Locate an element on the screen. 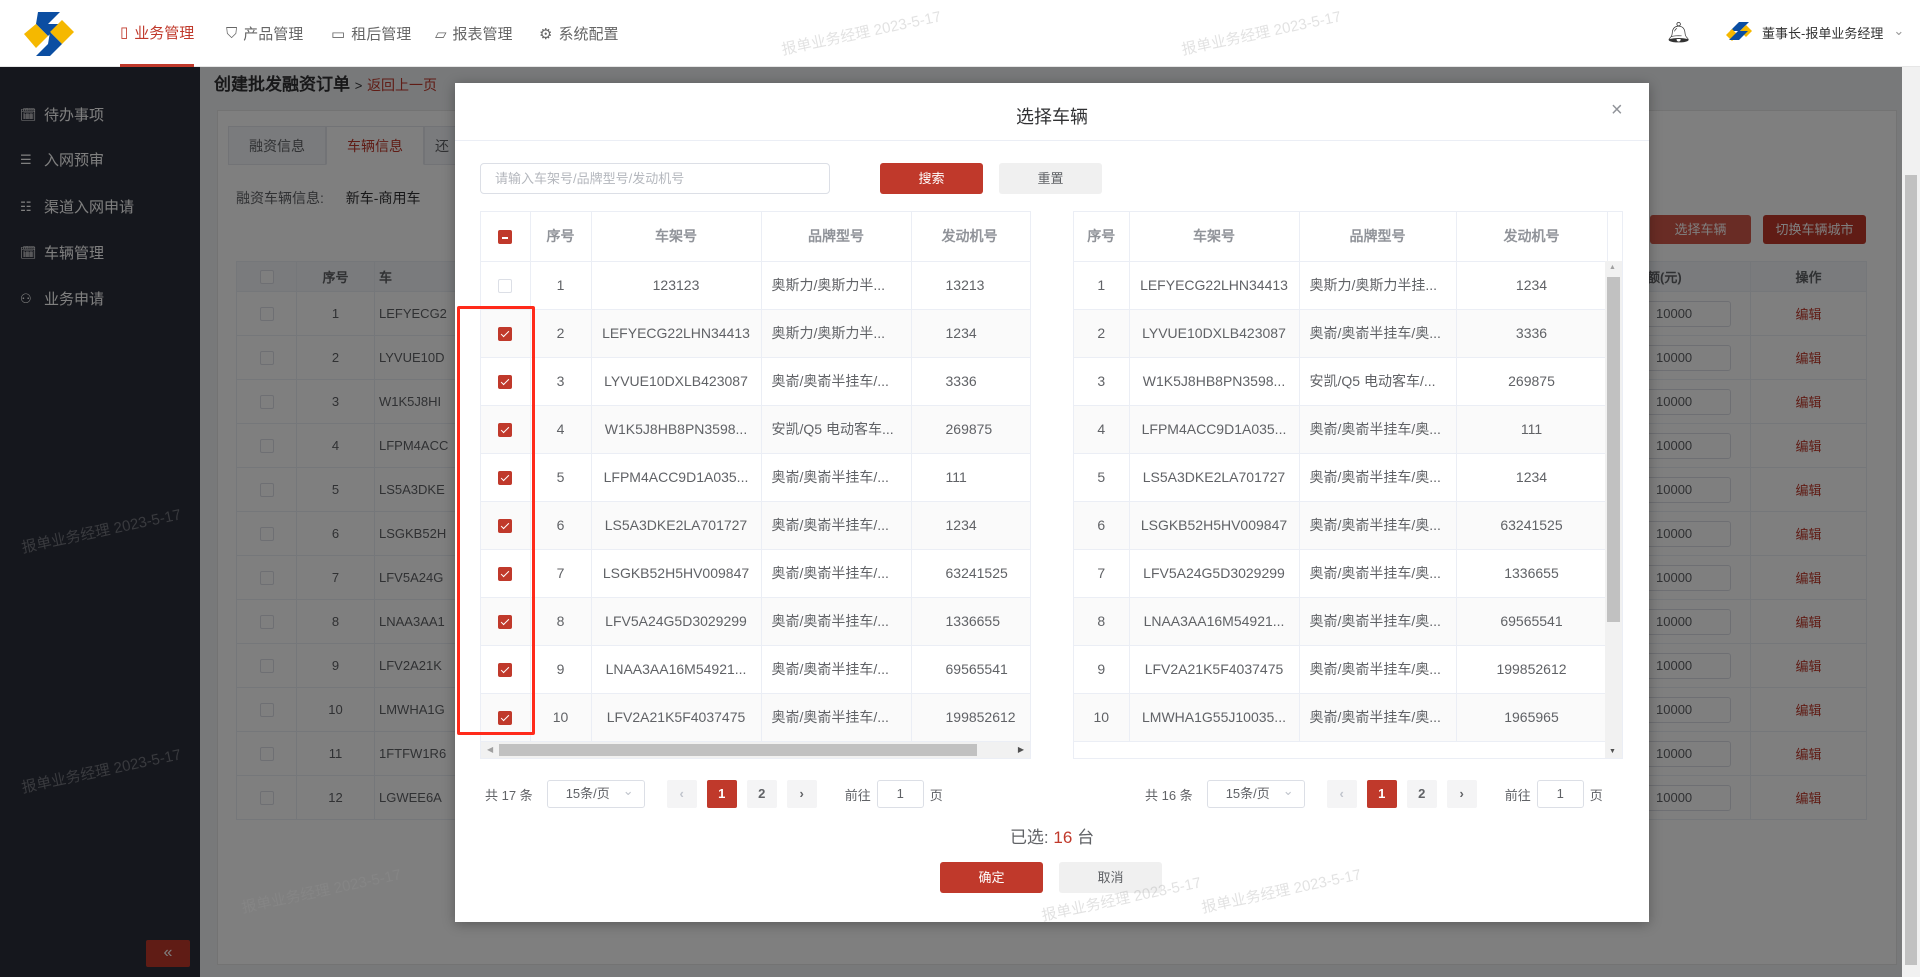 The height and width of the screenshot is (977, 1920). scroll-left-arrow-icon: ◀ is located at coordinates (490, 749).